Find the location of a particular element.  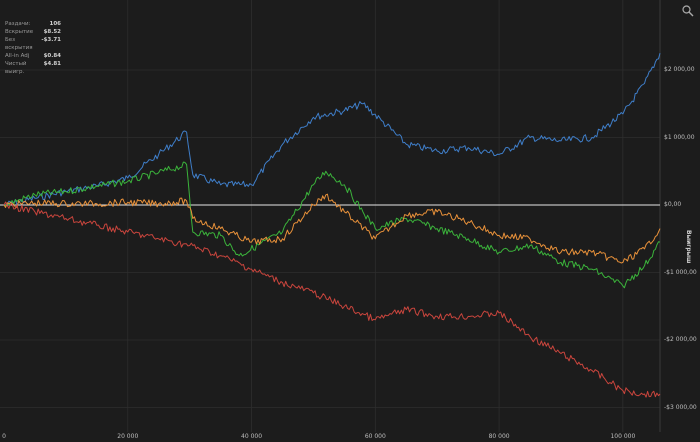

stat-row: All-in Adj $0.84 is located at coordinates (33, 56).